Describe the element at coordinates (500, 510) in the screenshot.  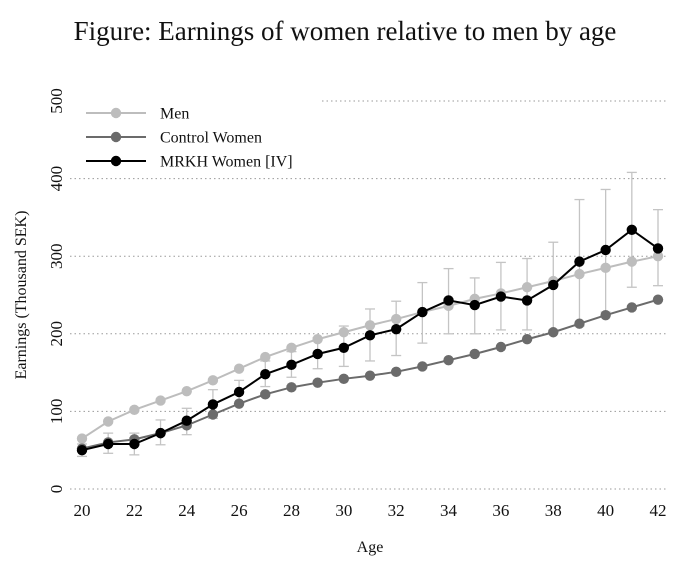
I see `x-tick-label: 36` at that location.